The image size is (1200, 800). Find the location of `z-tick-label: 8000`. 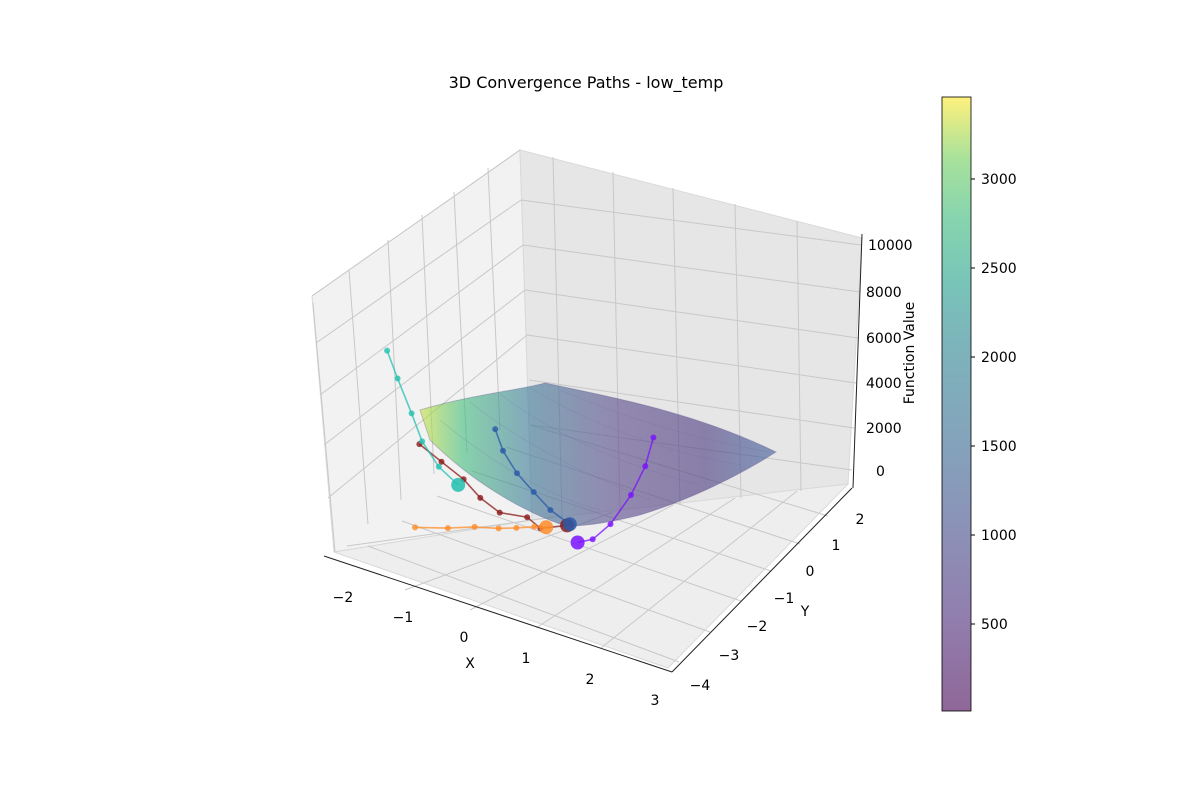

z-tick-label: 8000 is located at coordinates (884, 293).